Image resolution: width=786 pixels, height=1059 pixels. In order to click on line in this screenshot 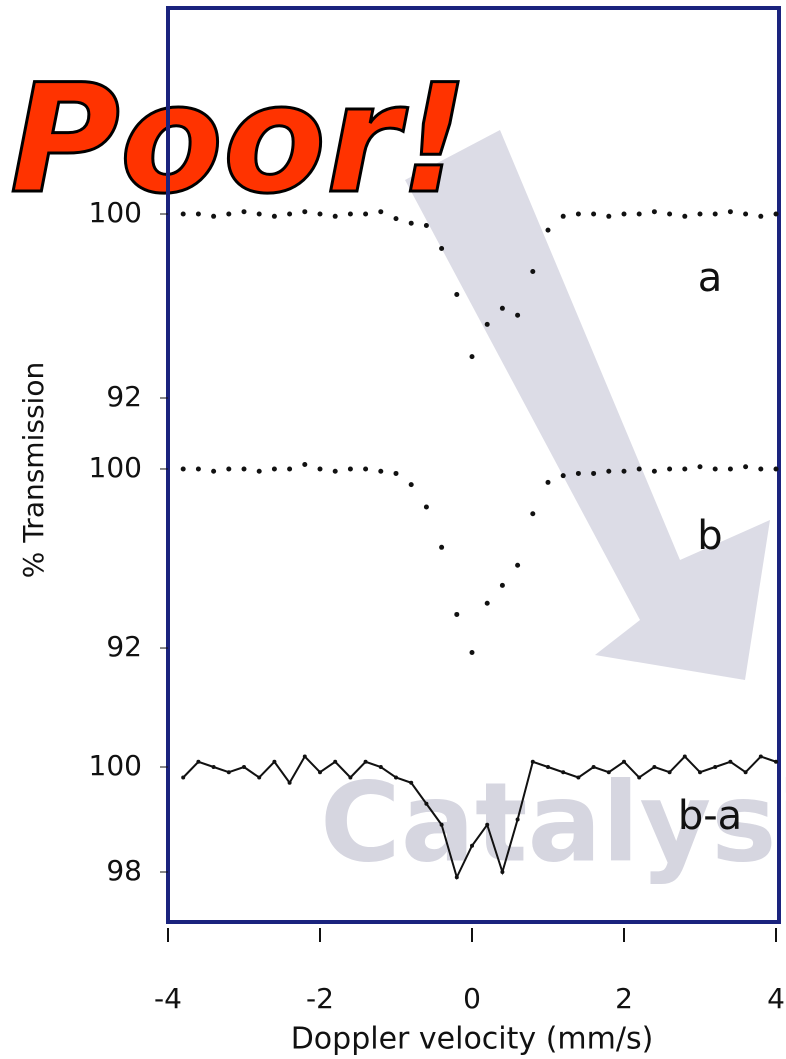, I will do `click(479, 817)`.